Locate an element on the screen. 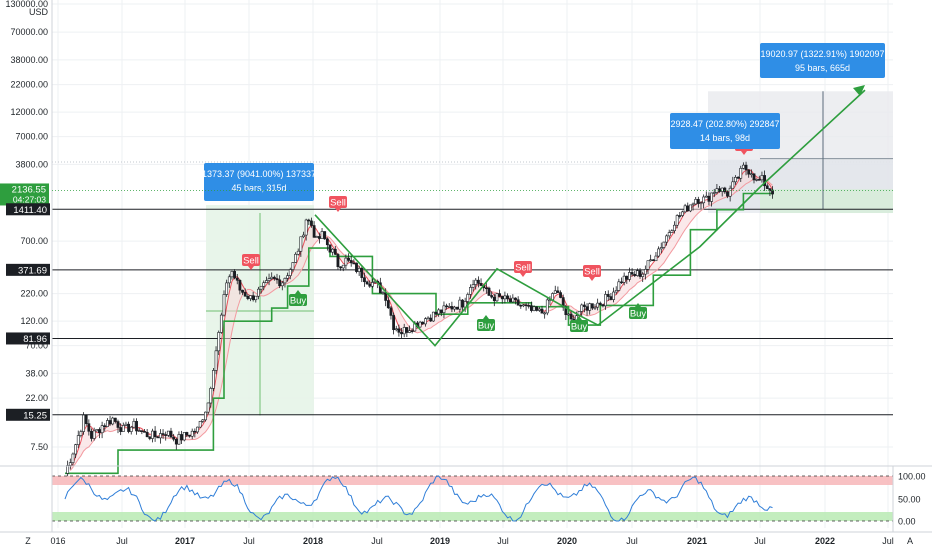 This screenshot has width=932, height=555. price-tag-value: 2136.55 is located at coordinates (29, 189).